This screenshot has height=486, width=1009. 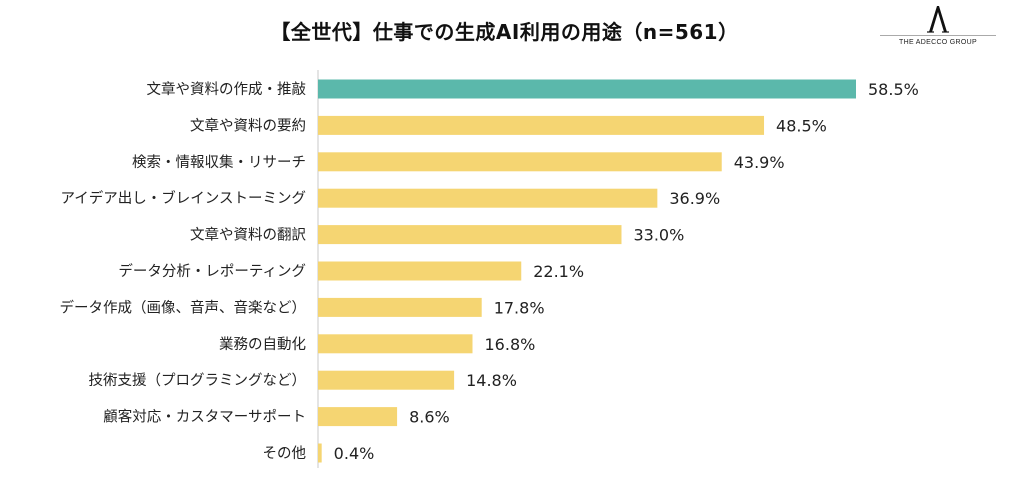 I want to click on logo-text: THE ADECCO GROUP, so click(x=938, y=42).